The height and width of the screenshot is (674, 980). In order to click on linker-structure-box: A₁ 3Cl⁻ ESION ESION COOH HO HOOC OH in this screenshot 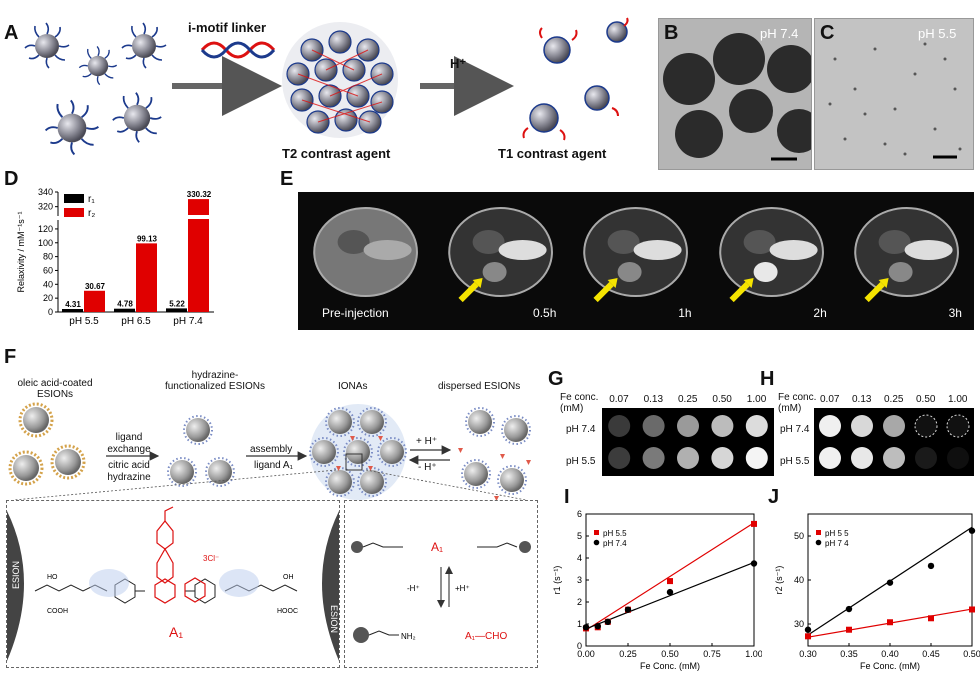, I will do `click(173, 584)`.